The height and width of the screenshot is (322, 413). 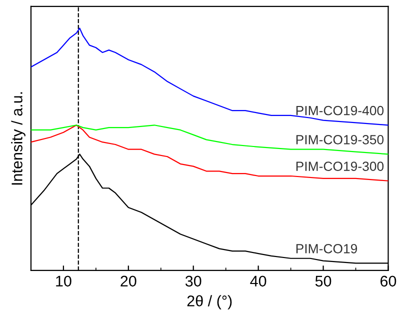 What do you see at coordinates (340, 166) in the screenshot?
I see `series-label: PIM-CO19-300` at bounding box center [340, 166].